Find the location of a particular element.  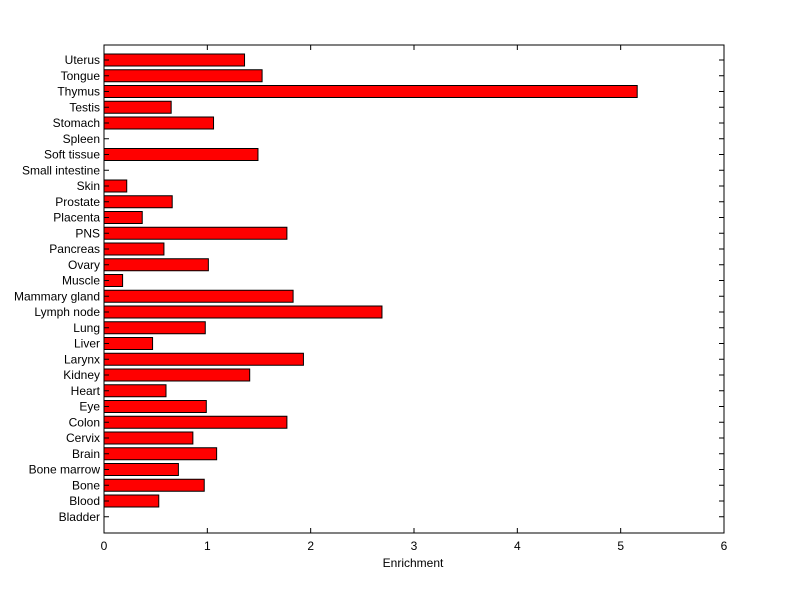

bar-tongue is located at coordinates (183, 76).